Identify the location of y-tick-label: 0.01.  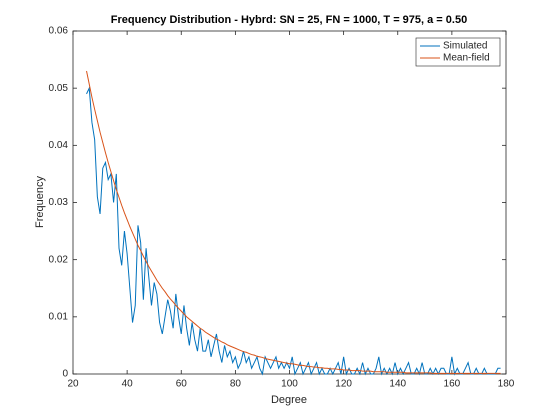
(59, 316).